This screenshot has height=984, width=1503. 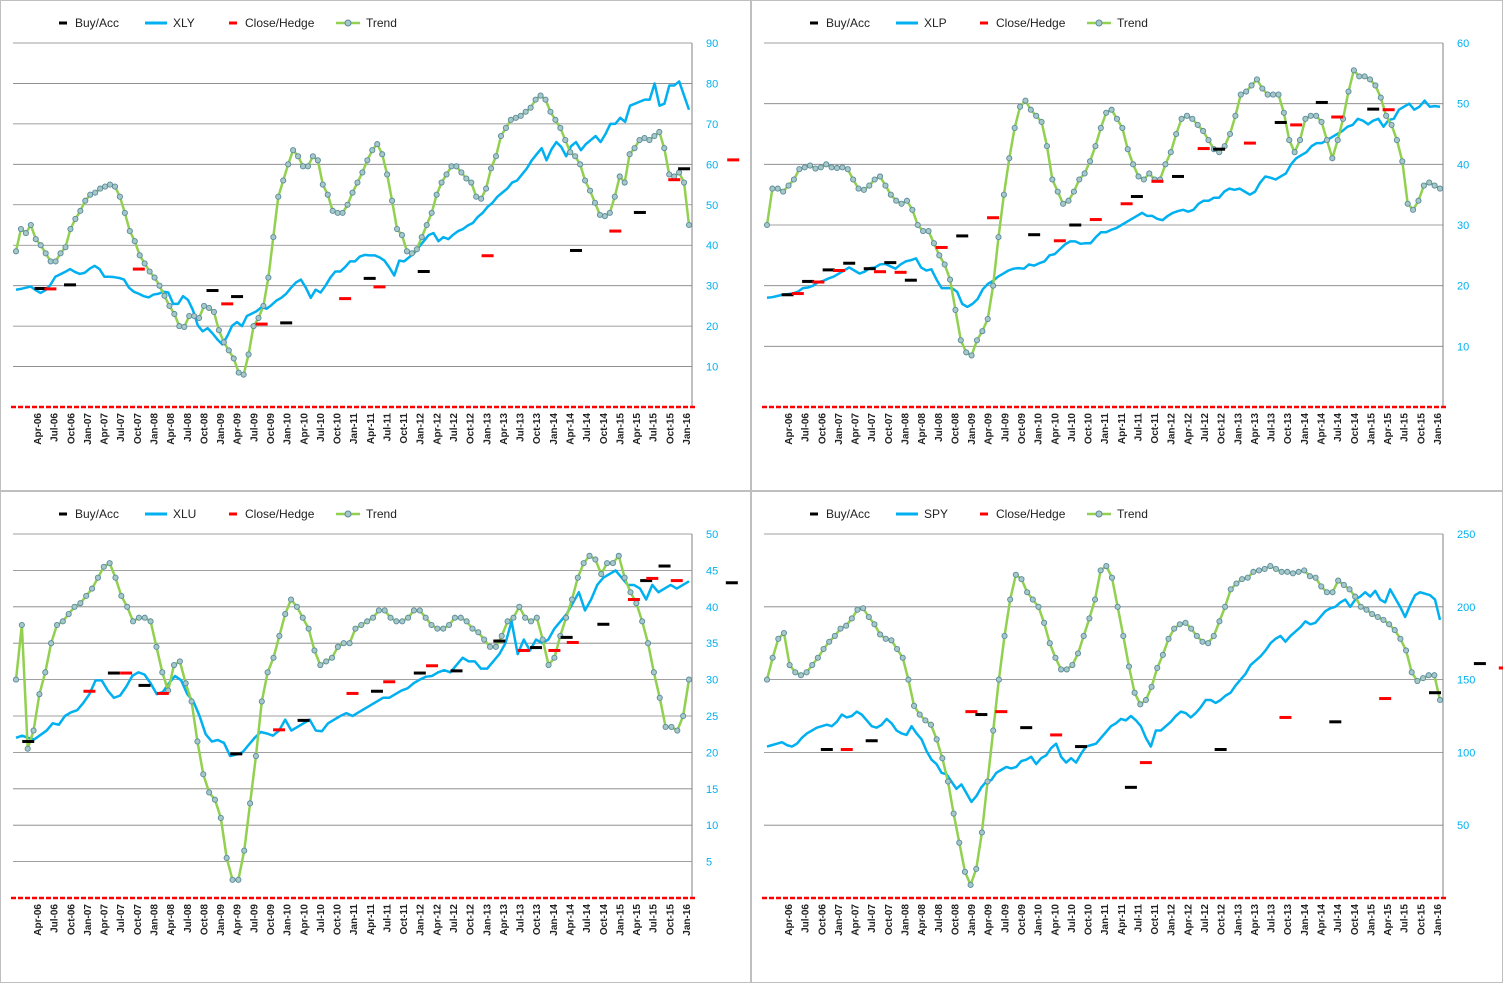 I want to click on x-tick-label: Oct-11, so click(x=404, y=919).